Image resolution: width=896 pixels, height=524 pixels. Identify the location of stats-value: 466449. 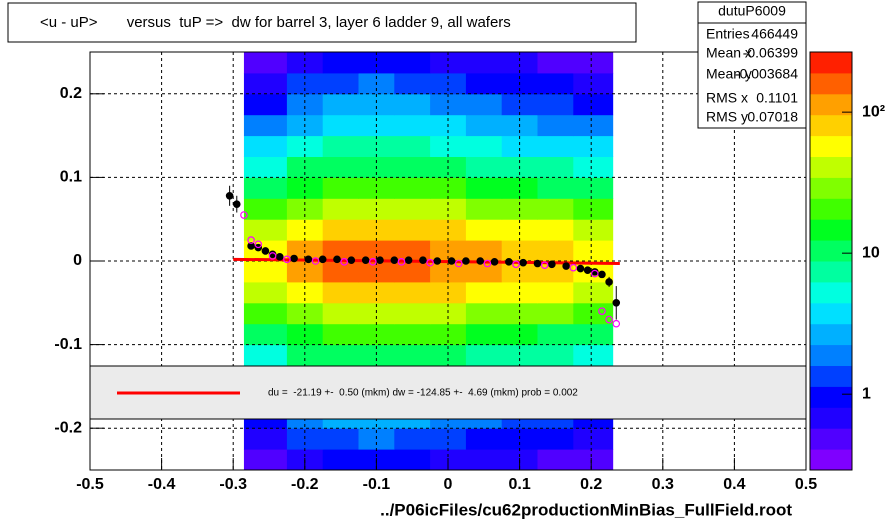
(774, 34).